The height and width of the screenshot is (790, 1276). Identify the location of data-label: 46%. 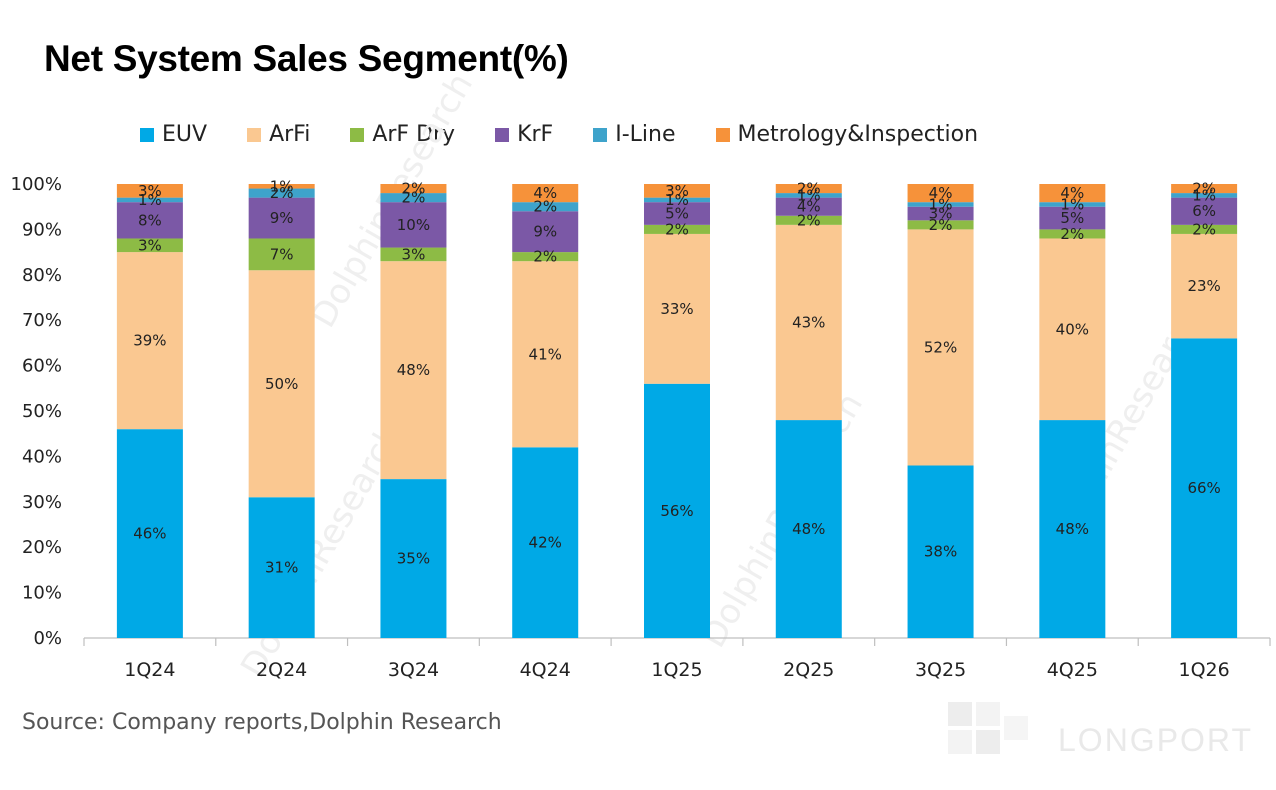
(149, 534).